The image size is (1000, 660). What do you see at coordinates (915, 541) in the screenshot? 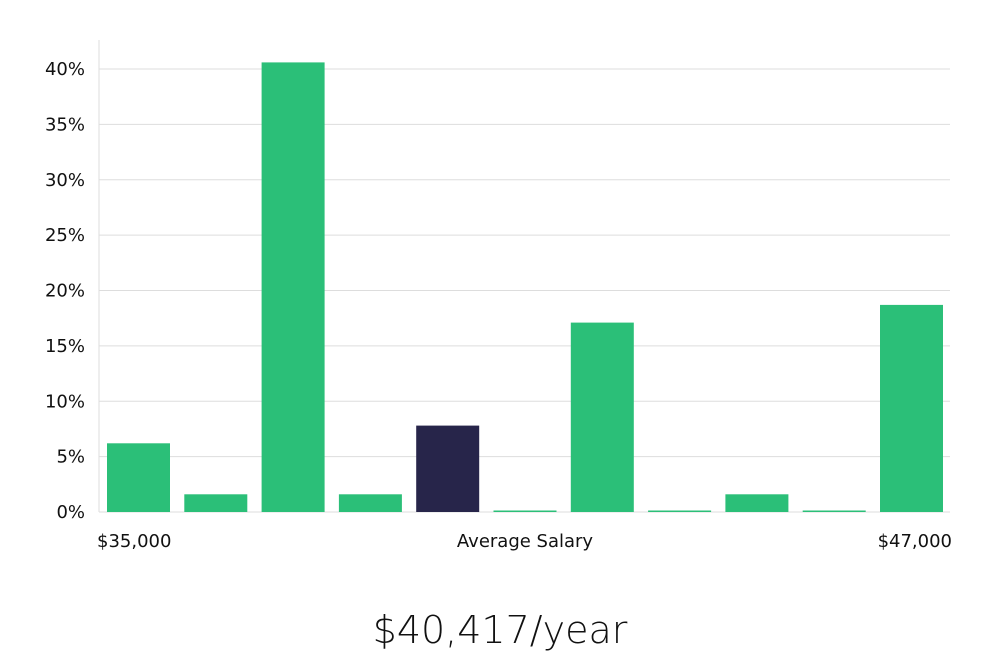
I see `x-label-max: $47,000` at bounding box center [915, 541].